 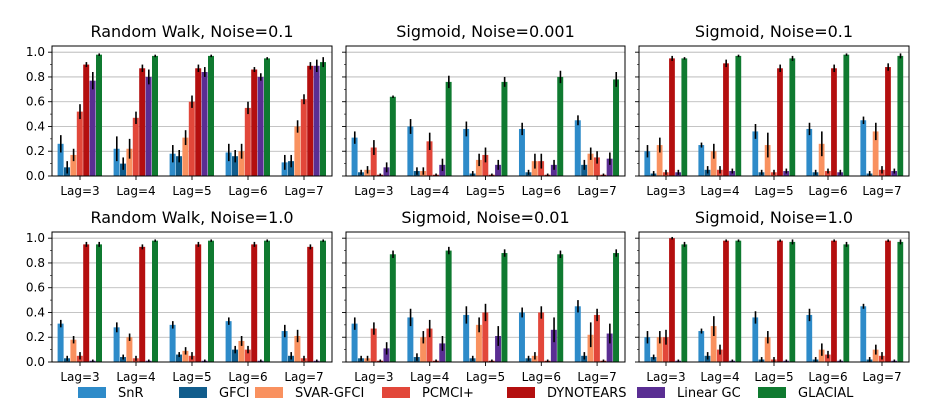 I want to click on chart-title: Random Walk, Noise=1.0, so click(x=191, y=217).